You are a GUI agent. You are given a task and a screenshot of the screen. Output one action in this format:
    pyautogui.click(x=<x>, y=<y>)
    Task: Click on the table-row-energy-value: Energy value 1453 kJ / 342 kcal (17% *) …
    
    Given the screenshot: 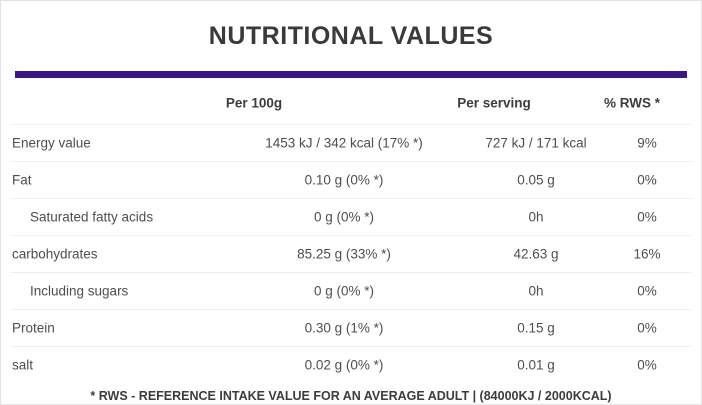 What is the action you would take?
    pyautogui.click(x=351, y=143)
    